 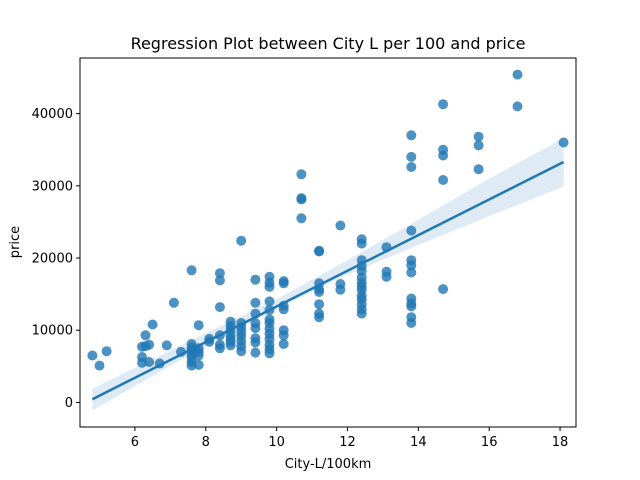 What do you see at coordinates (206, 442) in the screenshot?
I see `x-tick-label: 8` at bounding box center [206, 442].